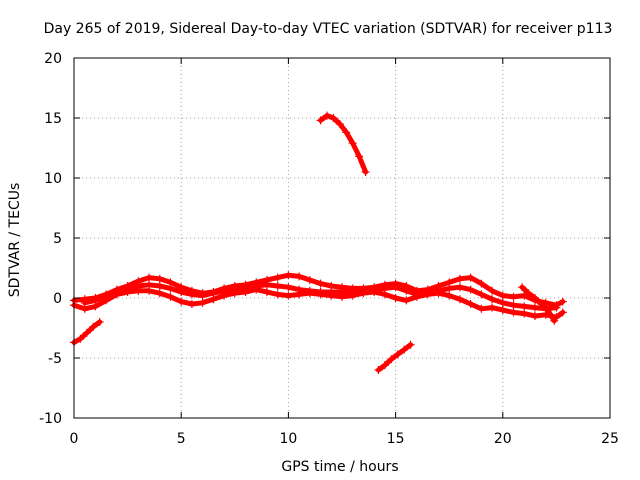 The height and width of the screenshot is (480, 640). Describe the element at coordinates (55, 359) in the screenshot. I see `y-tick-label: -5` at that location.